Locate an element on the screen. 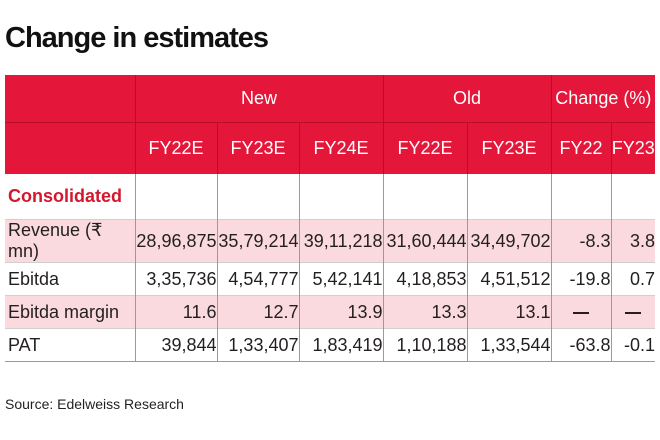 This screenshot has width=660, height=440. group-header-row: New Old Change (%) is located at coordinates (330, 99).